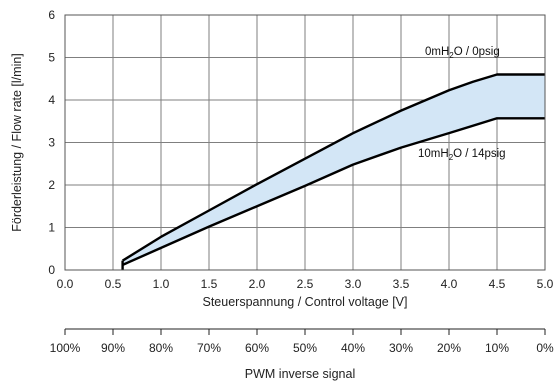  I want to click on annotation-0mh2o-base: 0mH, so click(437, 52).